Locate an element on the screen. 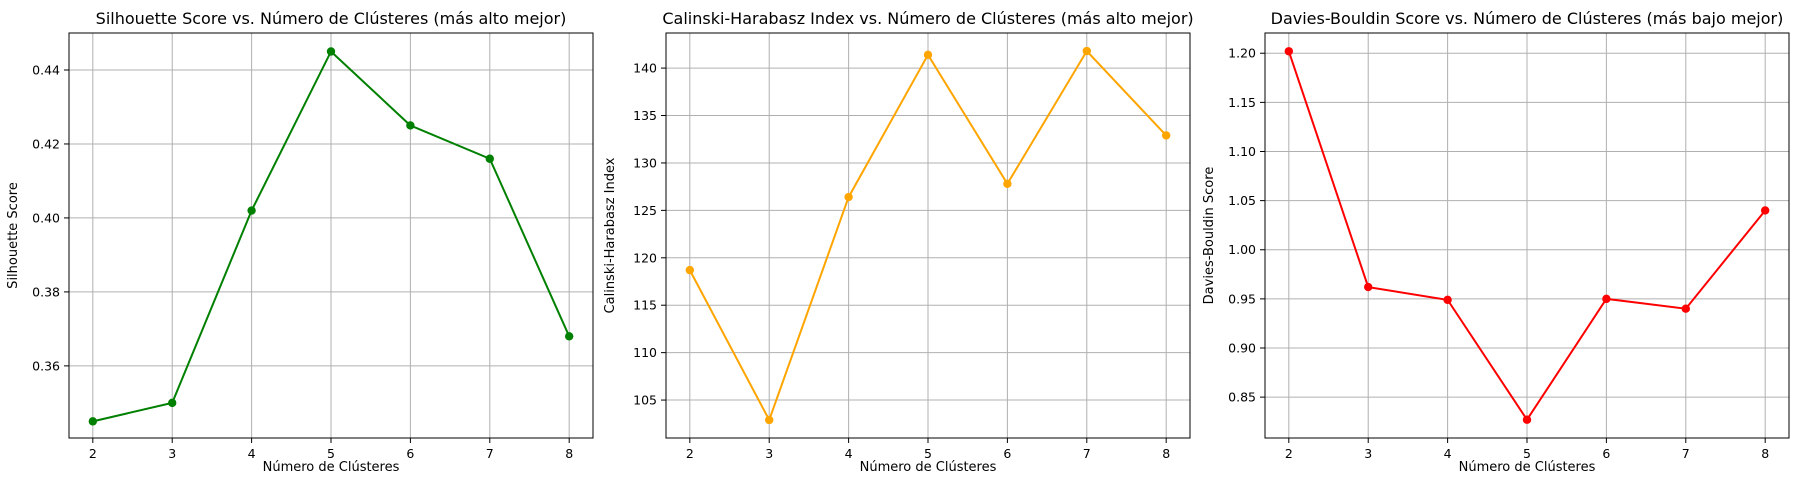 This screenshot has width=1796, height=490. y-tick-label: 1.20 is located at coordinates (1242, 53).